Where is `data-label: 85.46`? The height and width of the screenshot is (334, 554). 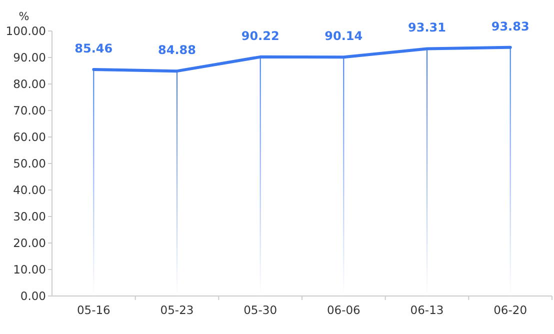
data-label: 85.46 is located at coordinates (93, 49).